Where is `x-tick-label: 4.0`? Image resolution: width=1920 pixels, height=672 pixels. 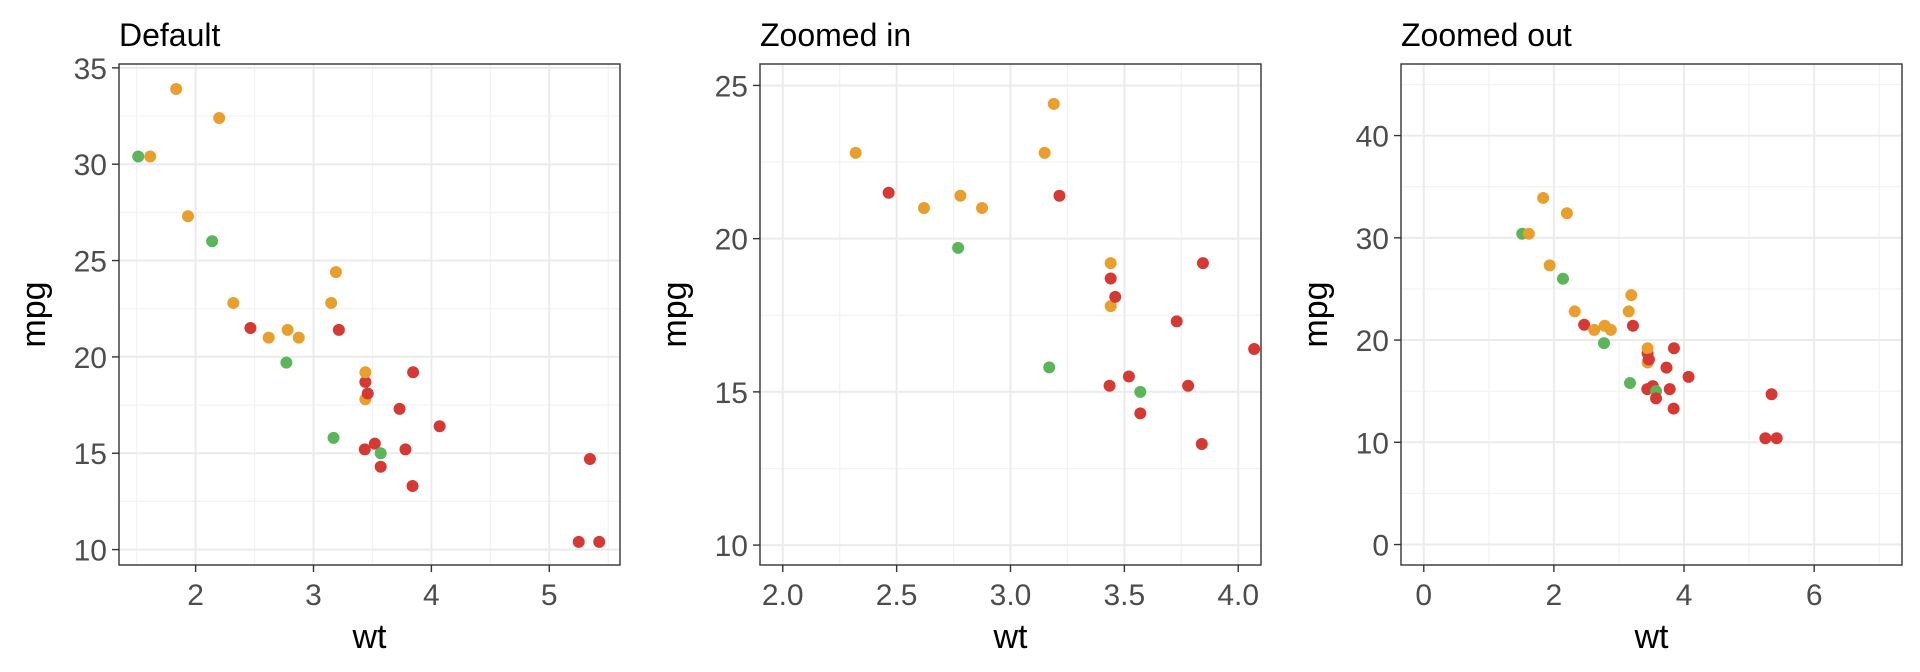 x-tick-label: 4.0 is located at coordinates (1238, 595).